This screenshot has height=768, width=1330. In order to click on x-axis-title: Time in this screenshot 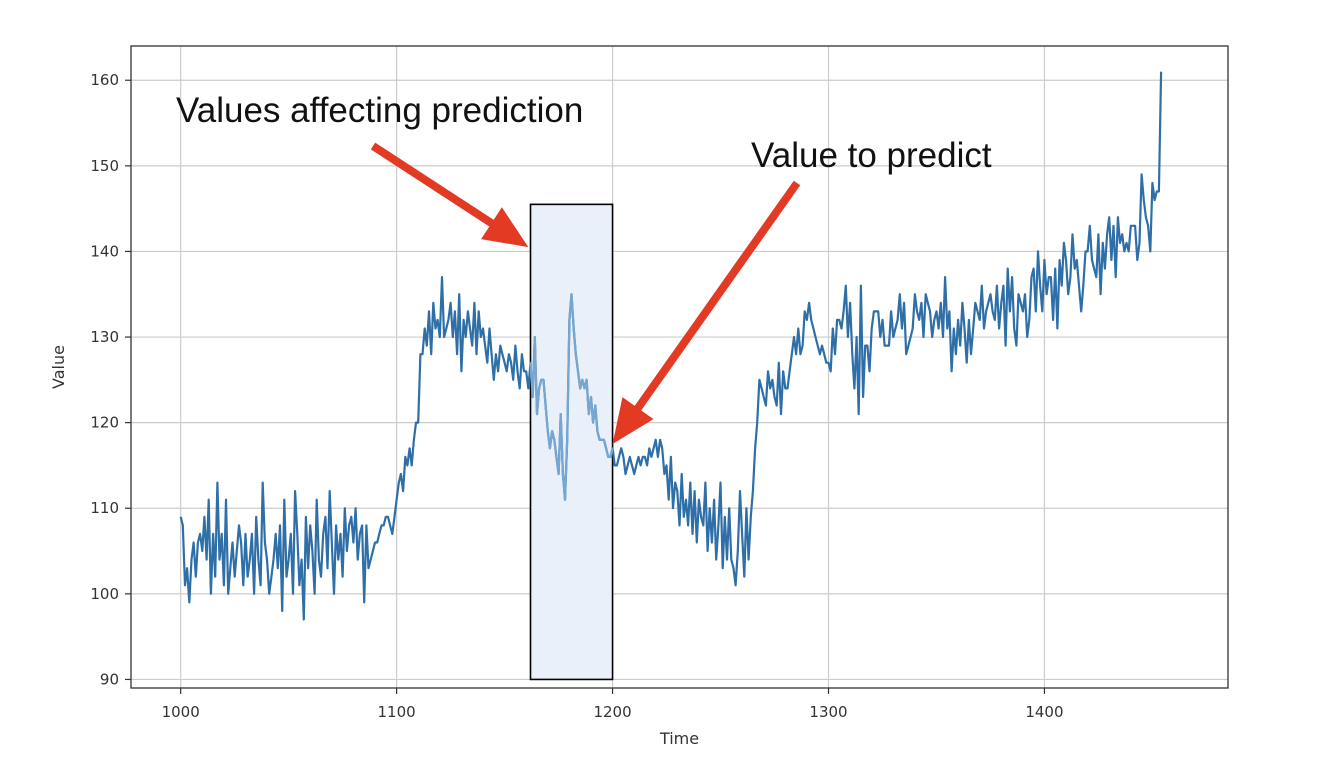, I will do `click(679, 738)`.